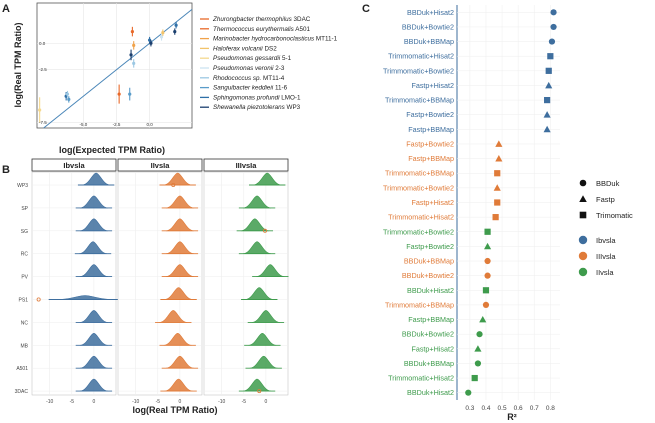 The width and height of the screenshot is (655, 423). I want to click on panel-a-legend-label: Haloferax volcanii DS2, so click(245, 48).